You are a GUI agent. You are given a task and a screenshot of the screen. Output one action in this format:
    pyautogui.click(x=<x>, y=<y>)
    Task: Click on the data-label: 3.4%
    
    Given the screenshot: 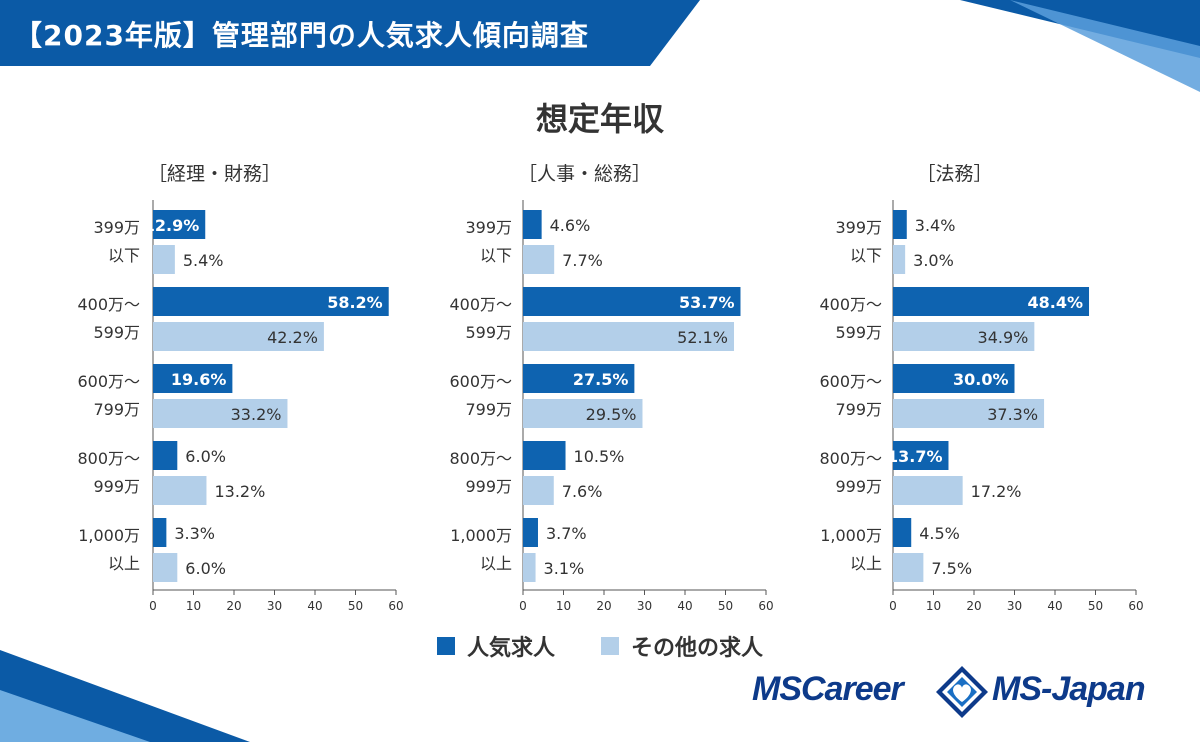 What is the action you would take?
    pyautogui.click(x=935, y=225)
    